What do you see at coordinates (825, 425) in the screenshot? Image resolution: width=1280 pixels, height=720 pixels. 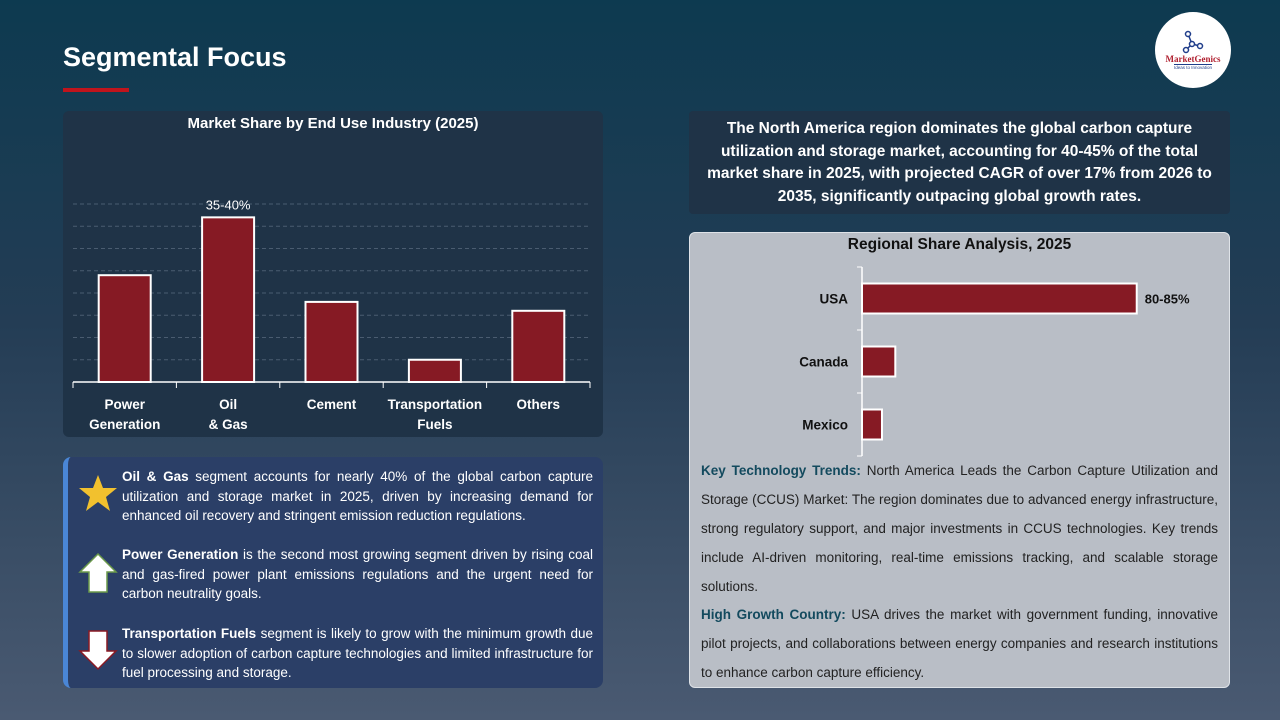 I see `y-tick-label: Mexico` at bounding box center [825, 425].